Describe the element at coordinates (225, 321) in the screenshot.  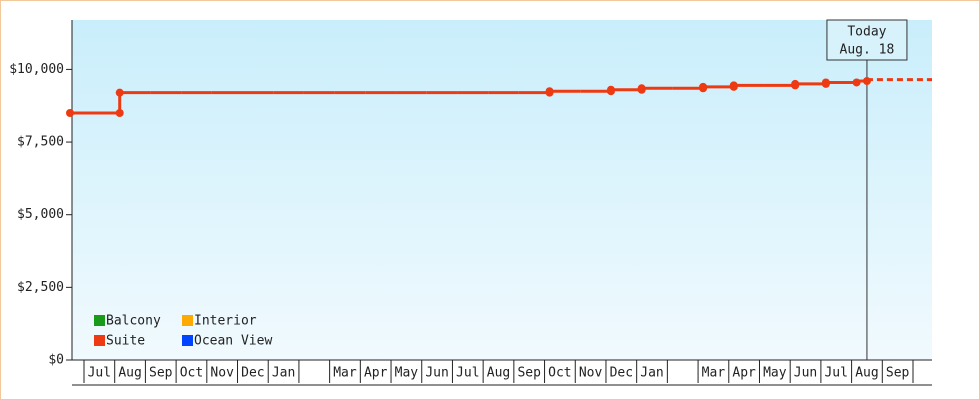
I see `legend-label: Interior` at that location.